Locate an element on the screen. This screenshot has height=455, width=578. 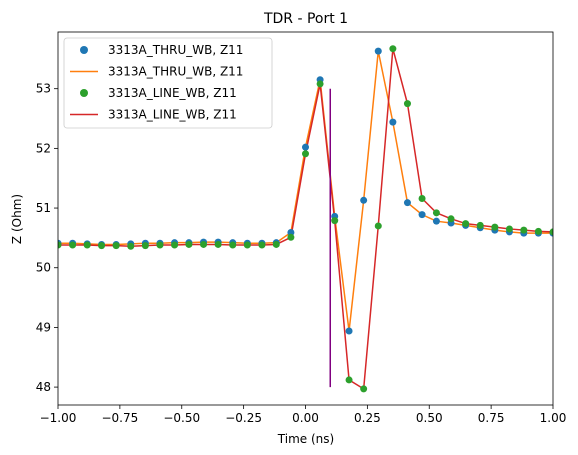
y-axis-label: Z (Ohm) is located at coordinates (17, 219).